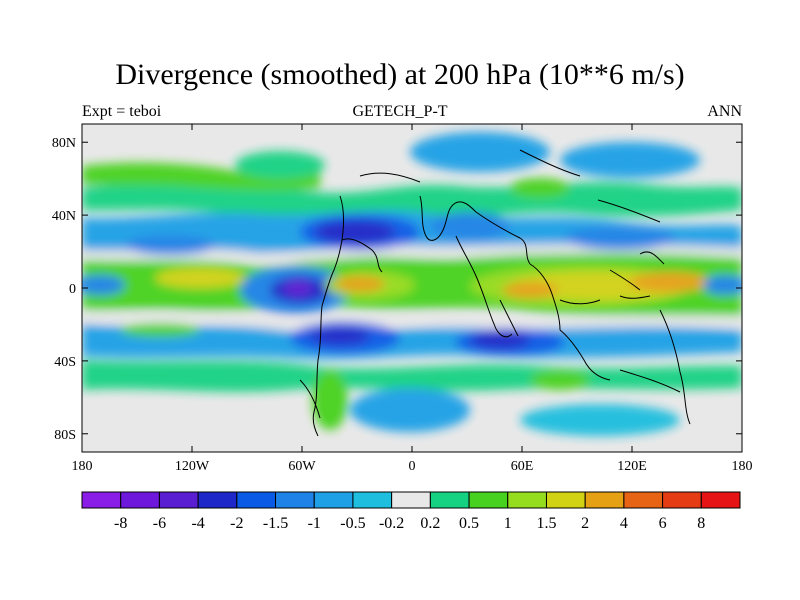 The height and width of the screenshot is (600, 800). I want to click on north-pacific-positive, so click(201, 176).